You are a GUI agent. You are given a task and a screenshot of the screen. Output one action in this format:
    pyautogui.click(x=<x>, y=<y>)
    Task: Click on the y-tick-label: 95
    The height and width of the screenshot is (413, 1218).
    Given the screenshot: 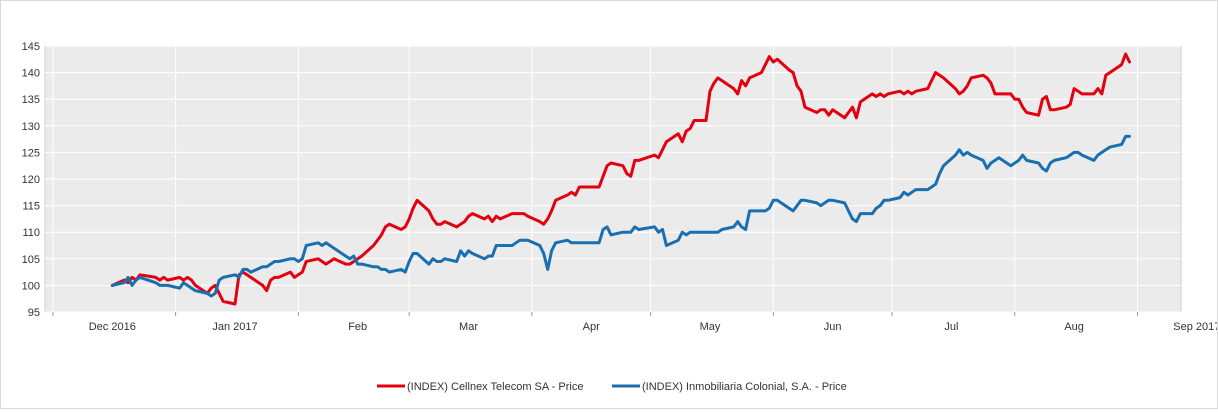 What is the action you would take?
    pyautogui.click(x=34, y=313)
    